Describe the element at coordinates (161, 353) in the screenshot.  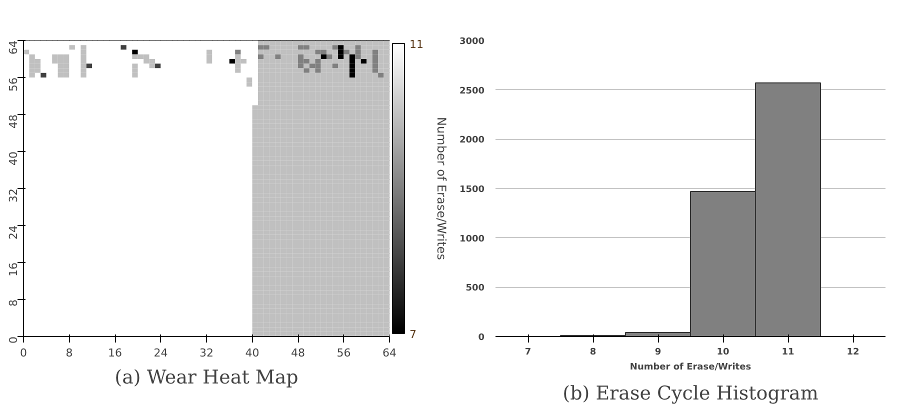
I see `x-tick-label: 24` at that location.